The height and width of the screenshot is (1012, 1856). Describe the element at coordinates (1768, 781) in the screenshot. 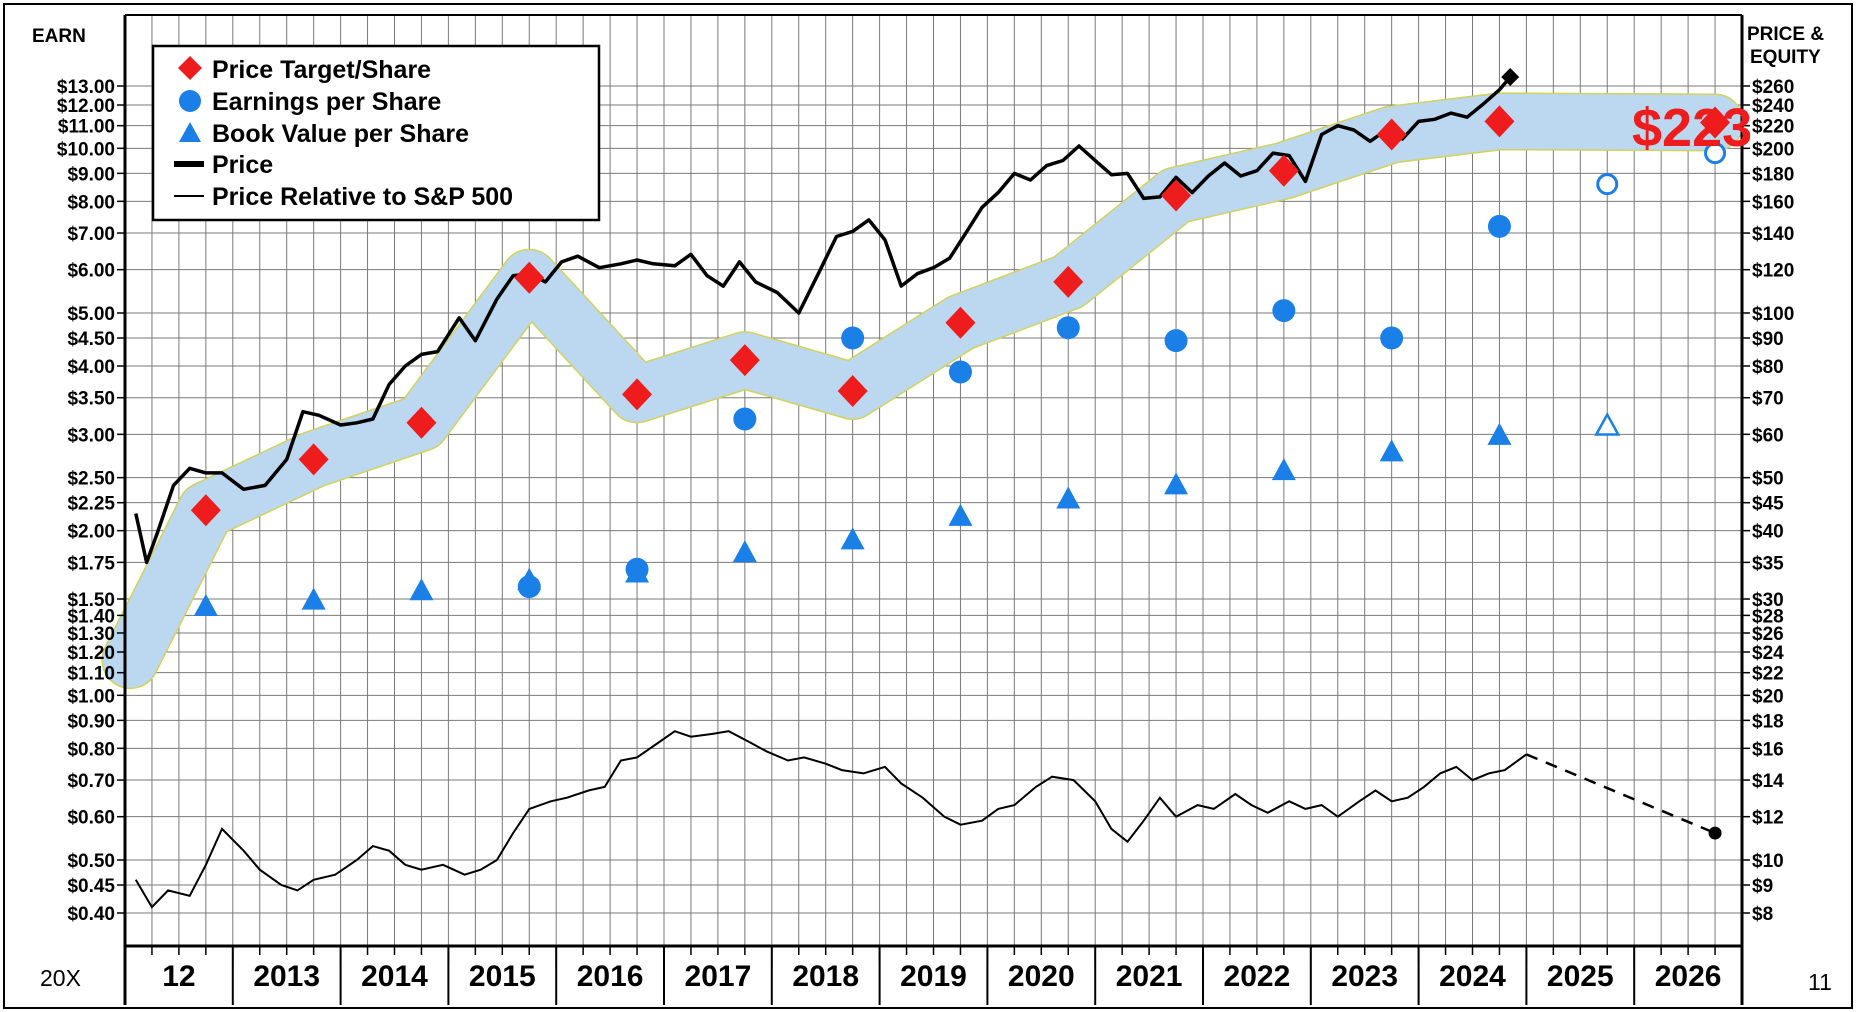

I see `right-axis-tick-label: $14` at that location.